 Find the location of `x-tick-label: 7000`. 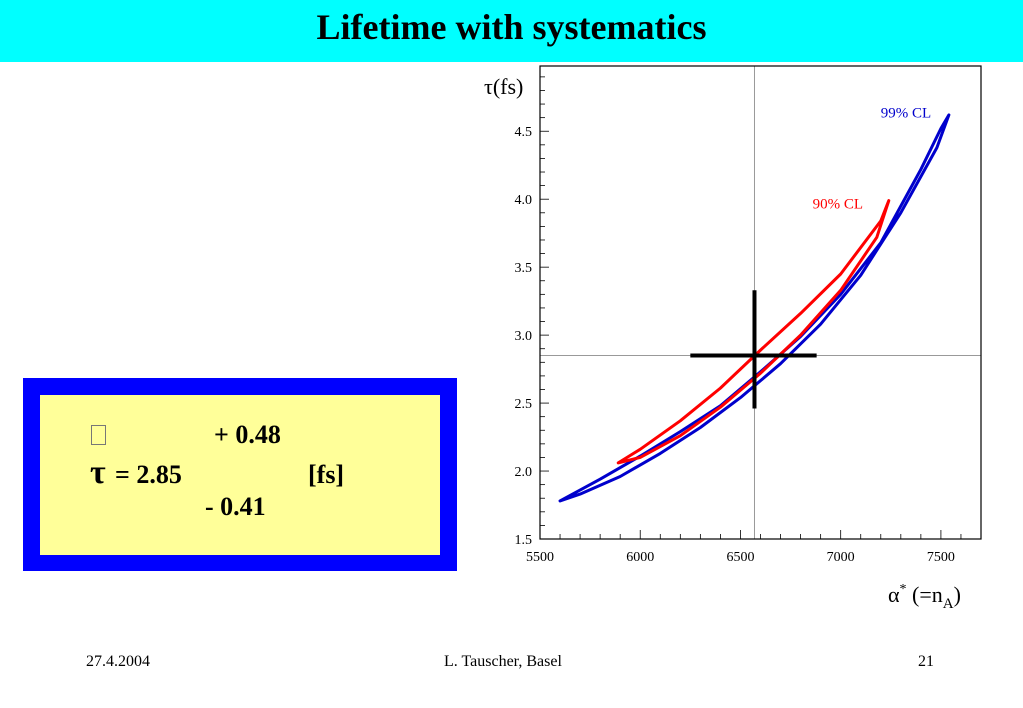

x-tick-label: 7000 is located at coordinates (841, 557).